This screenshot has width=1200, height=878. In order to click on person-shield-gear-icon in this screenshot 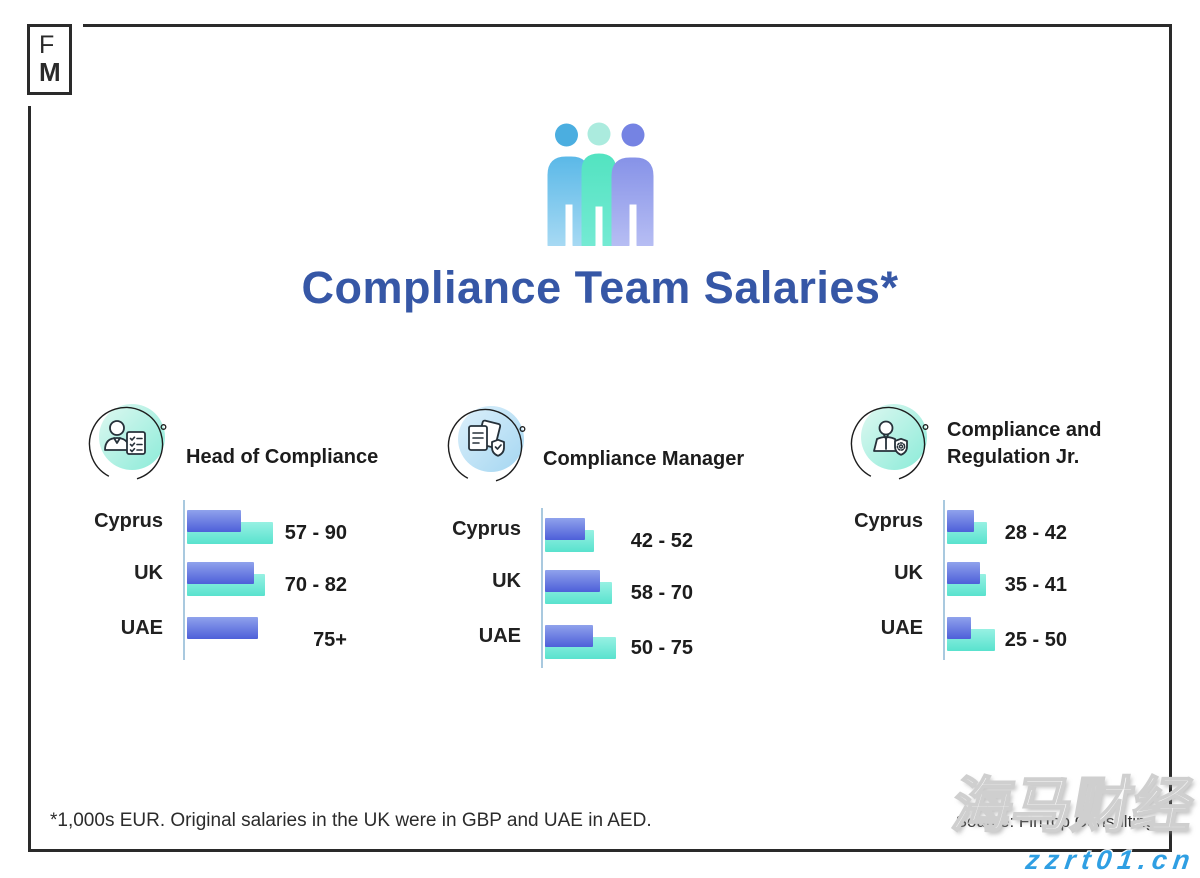, I will do `click(891, 442)`.